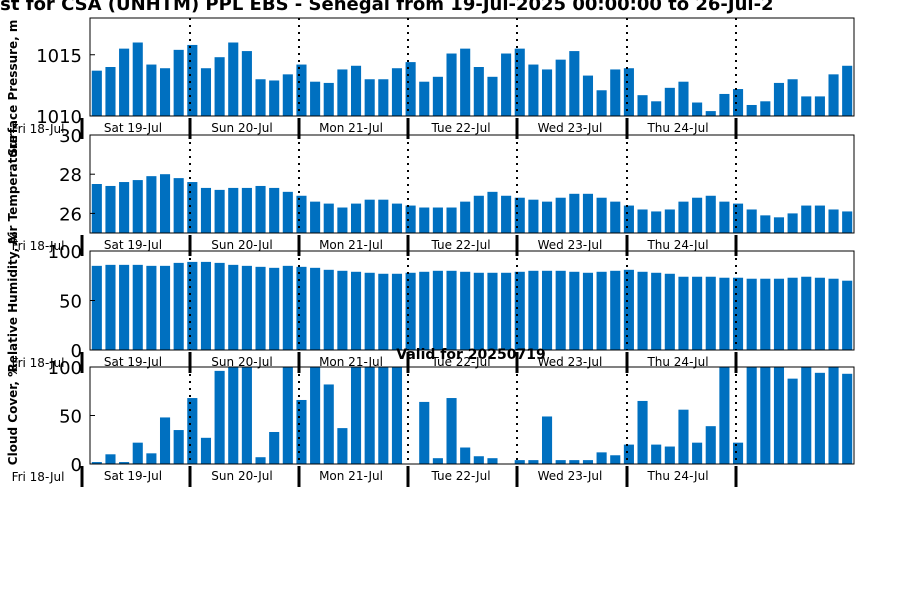 This screenshot has width=900, height=600. I want to click on y-tick-label: 1010, so click(59, 117).